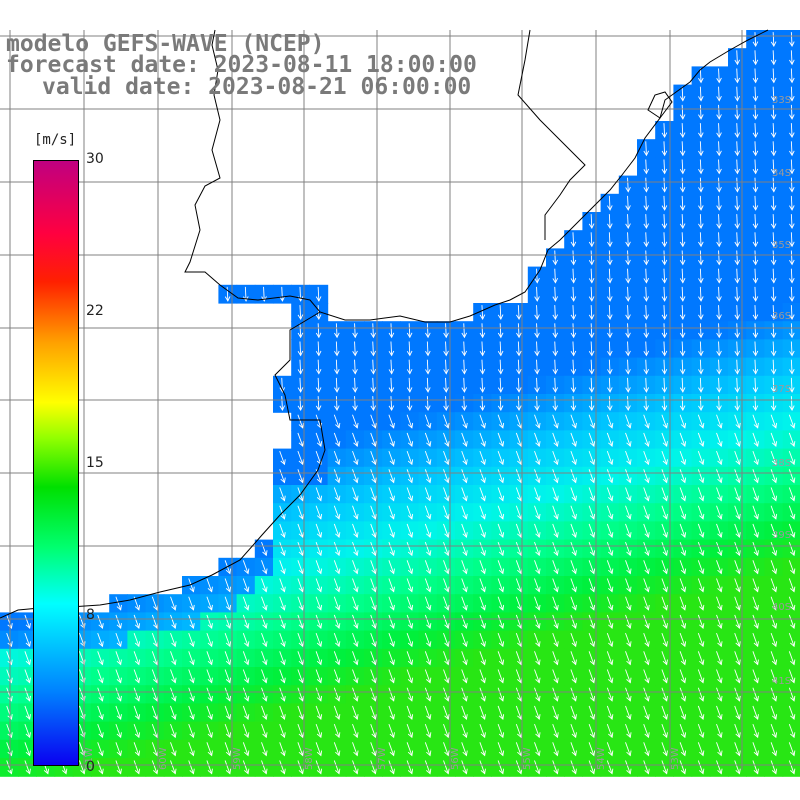 This screenshot has width=800, height=800. What do you see at coordinates (781, 391) in the screenshot?
I see `latitude-labels: 33S 34S 35S 36S 37S 38S 39S 40S 41S` at bounding box center [781, 391].